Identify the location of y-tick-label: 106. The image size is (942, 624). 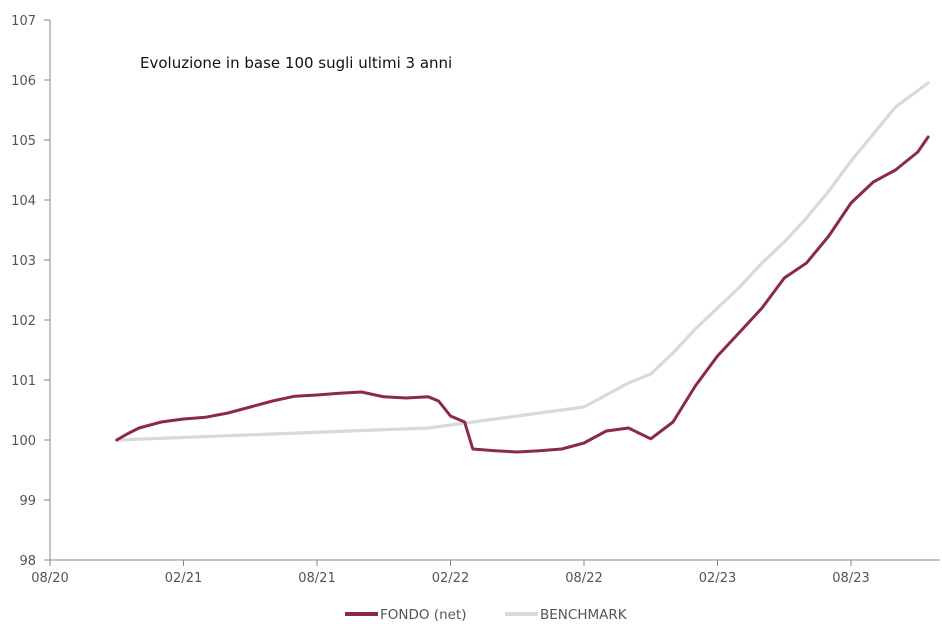
(23, 81).